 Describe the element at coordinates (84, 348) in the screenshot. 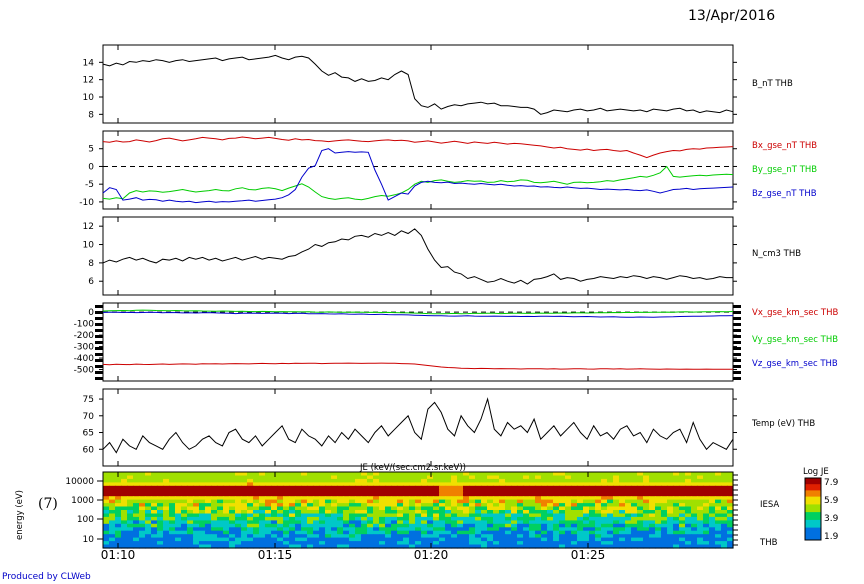

I see `y-tick-label: -300` at that location.